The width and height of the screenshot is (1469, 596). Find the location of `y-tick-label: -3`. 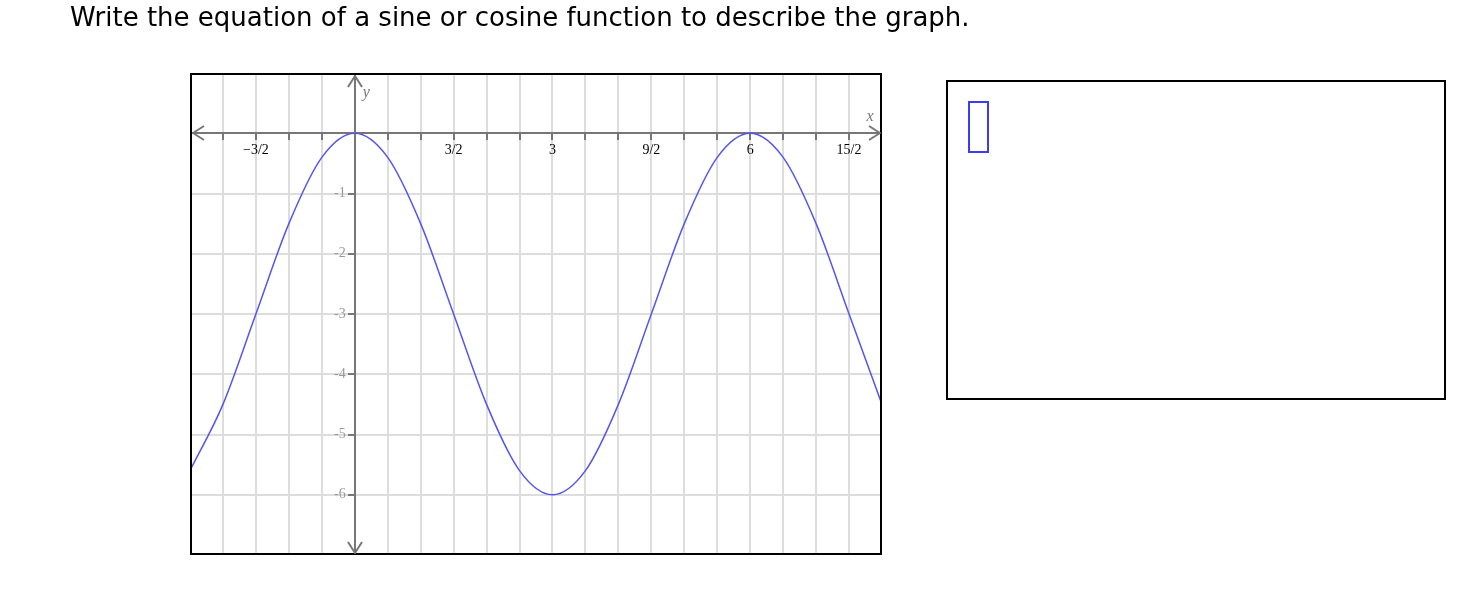

y-tick-label: -3 is located at coordinates (340, 313).